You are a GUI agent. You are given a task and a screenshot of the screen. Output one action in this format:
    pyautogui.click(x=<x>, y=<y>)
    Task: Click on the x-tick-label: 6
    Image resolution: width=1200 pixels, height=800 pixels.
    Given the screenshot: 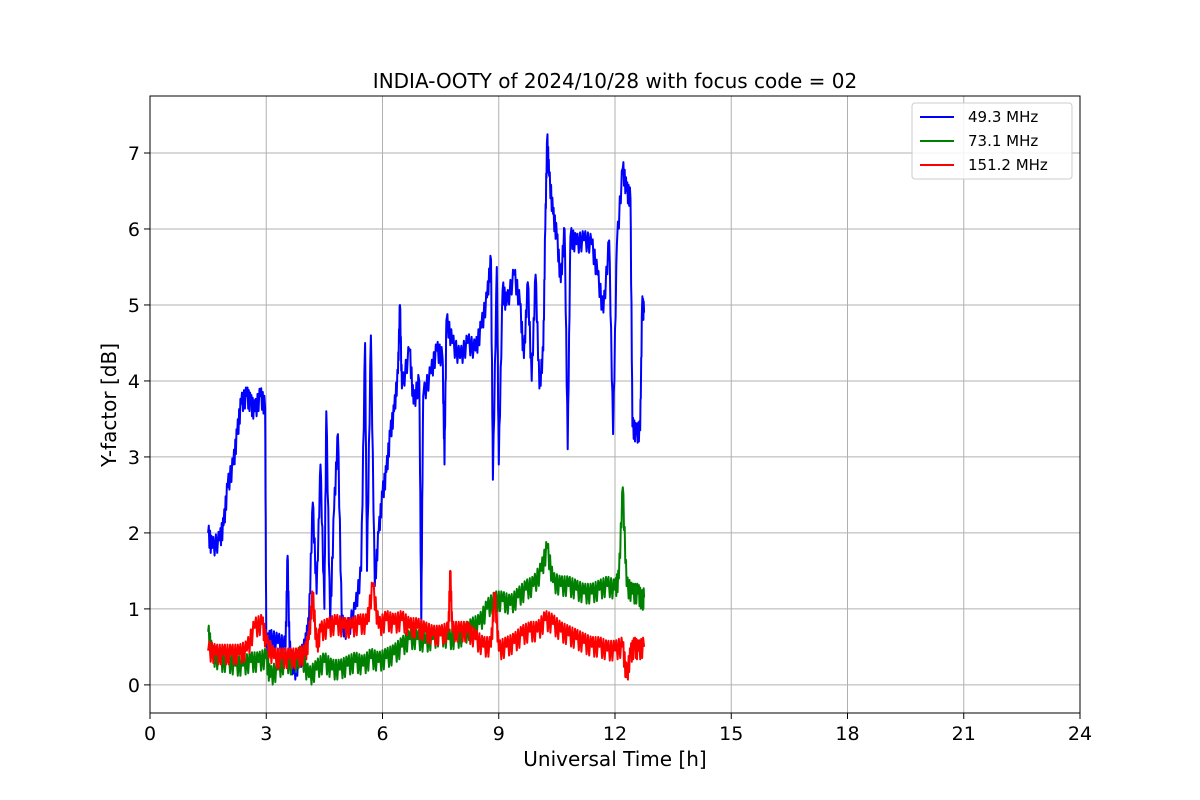 What is the action you would take?
    pyautogui.click(x=382, y=734)
    